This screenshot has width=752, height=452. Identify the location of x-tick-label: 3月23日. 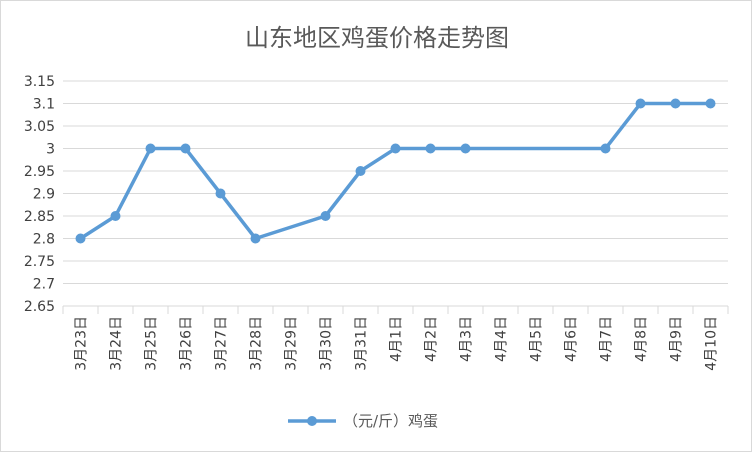
(82, 343).